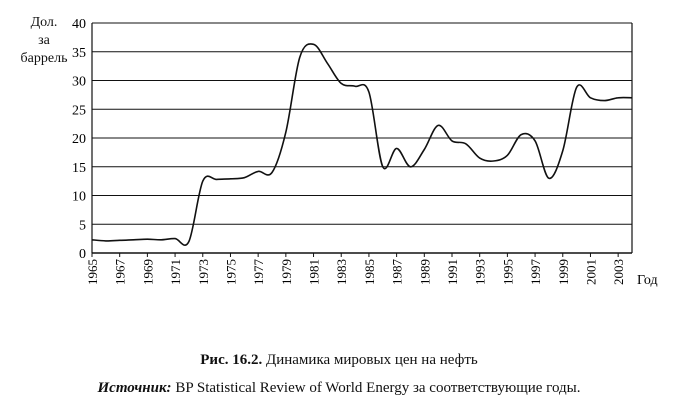 Image resolution: width=678 pixels, height=410 pixels. I want to click on source-label: Источник:, so click(134, 388).